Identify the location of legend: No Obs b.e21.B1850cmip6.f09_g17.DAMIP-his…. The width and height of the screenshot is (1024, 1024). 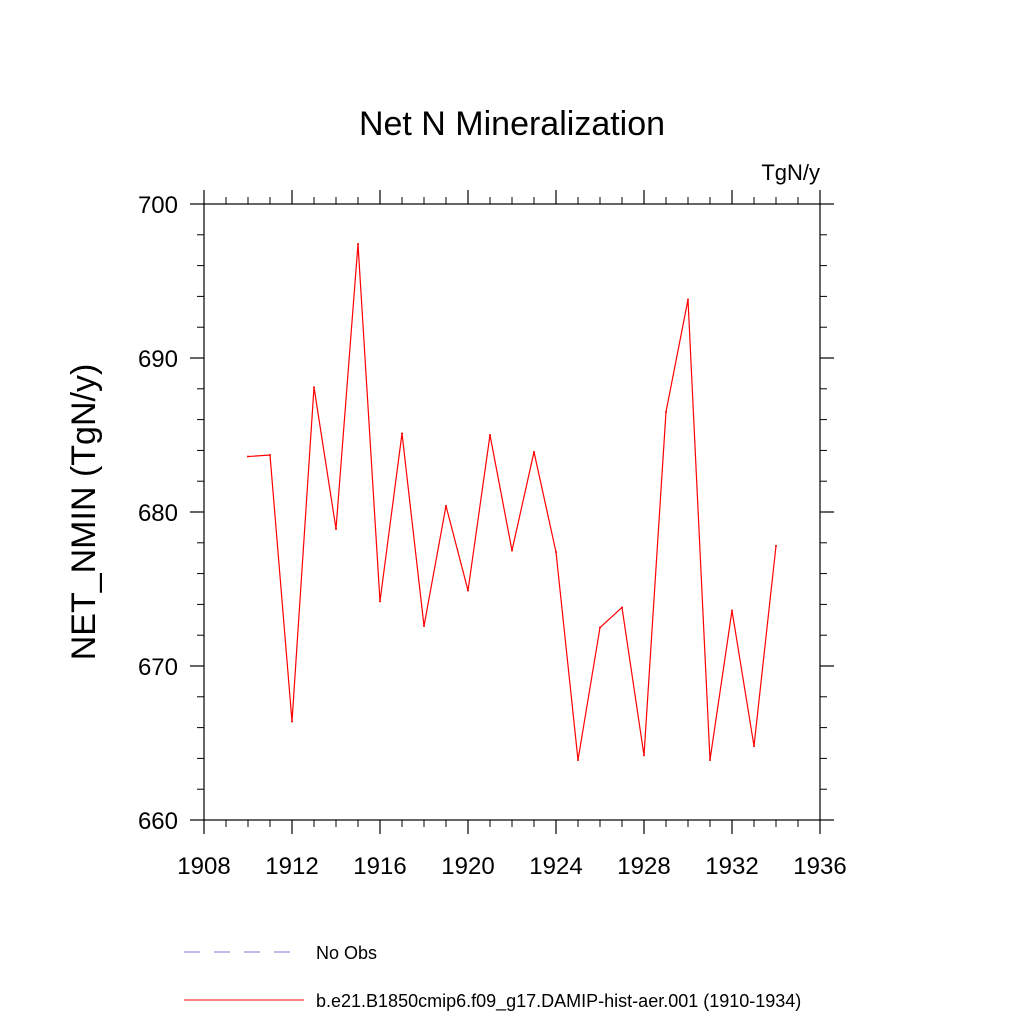
(492, 977).